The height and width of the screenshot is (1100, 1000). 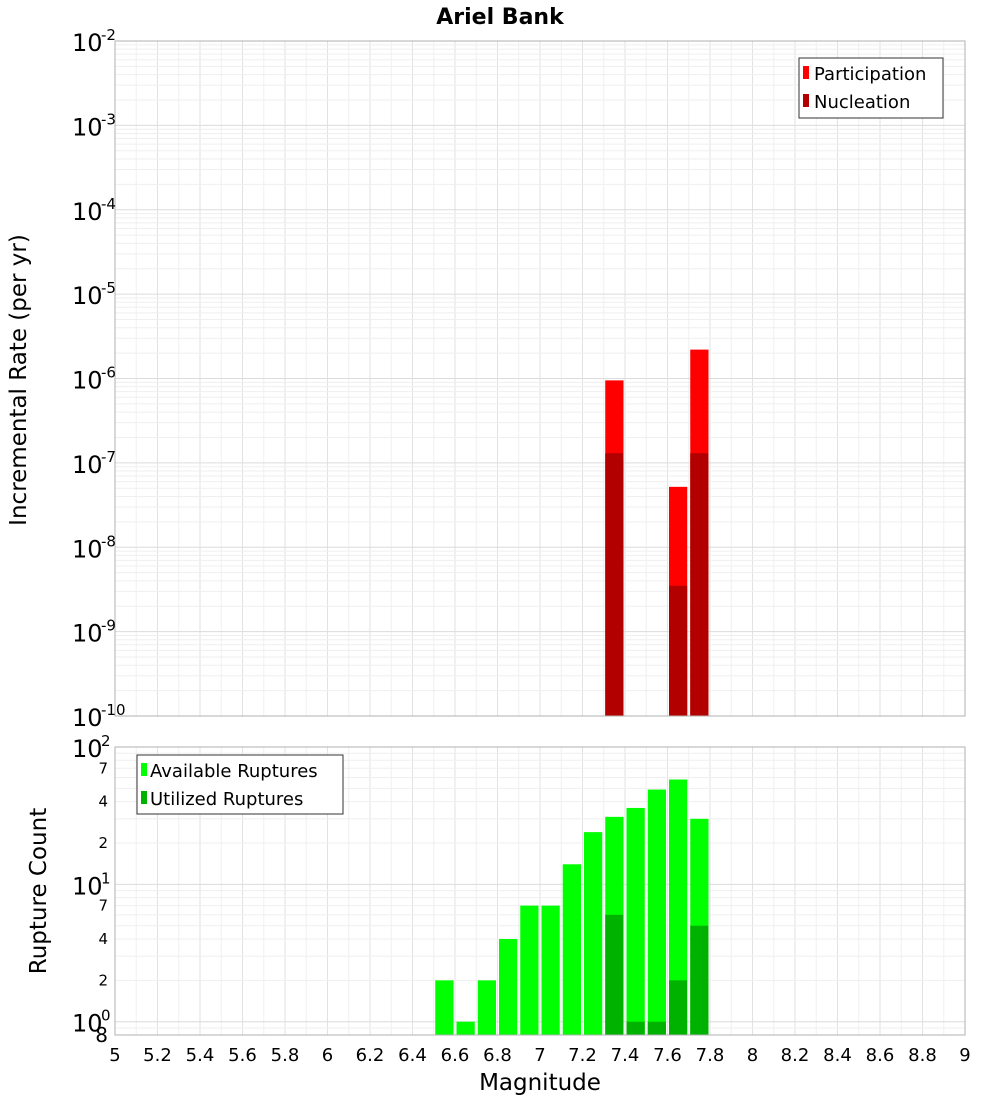 I want to click on count-legend-box, so click(x=240, y=784).